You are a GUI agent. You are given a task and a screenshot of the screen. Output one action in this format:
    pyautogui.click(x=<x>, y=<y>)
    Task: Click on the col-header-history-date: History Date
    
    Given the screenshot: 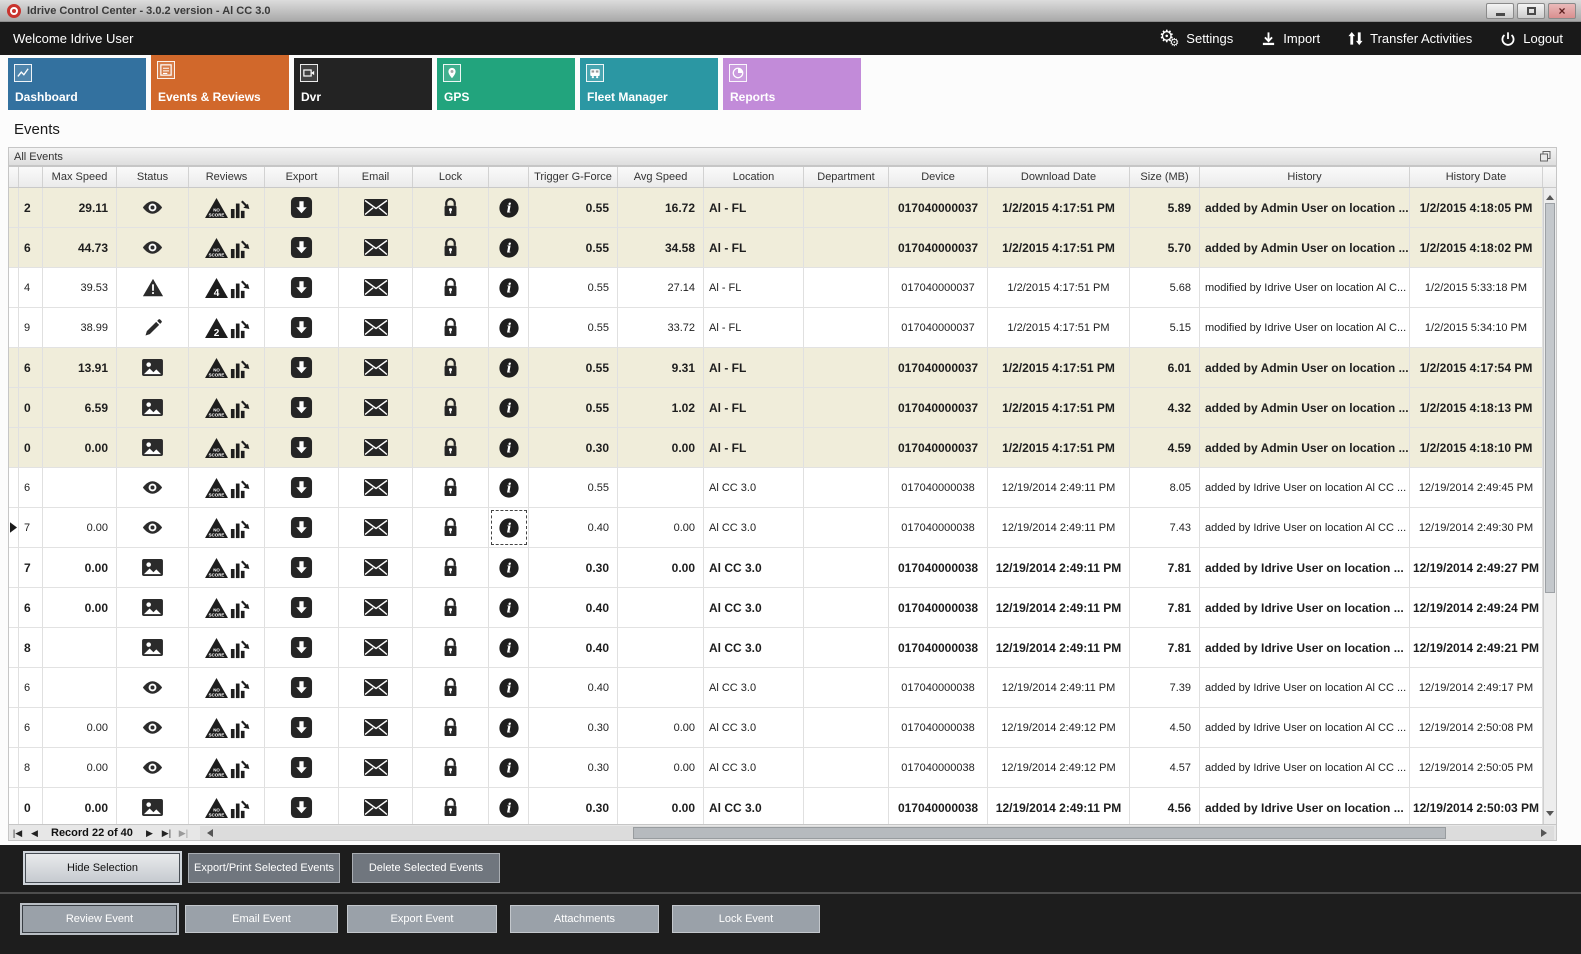 What is the action you would take?
    pyautogui.click(x=1476, y=177)
    